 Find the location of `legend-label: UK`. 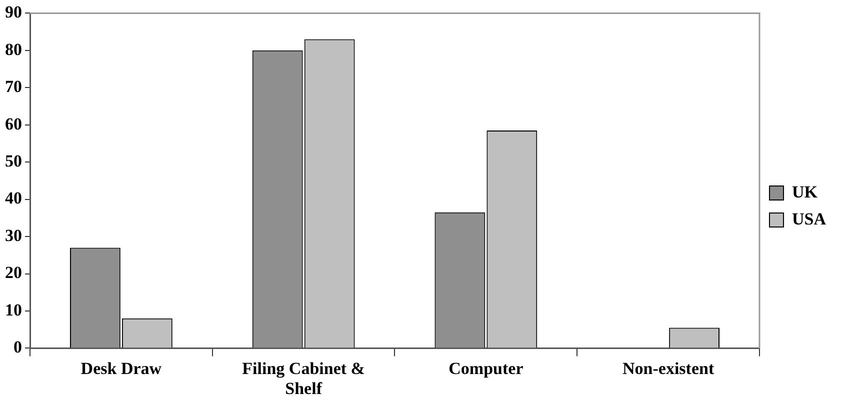

legend-label: UK is located at coordinates (805, 192).